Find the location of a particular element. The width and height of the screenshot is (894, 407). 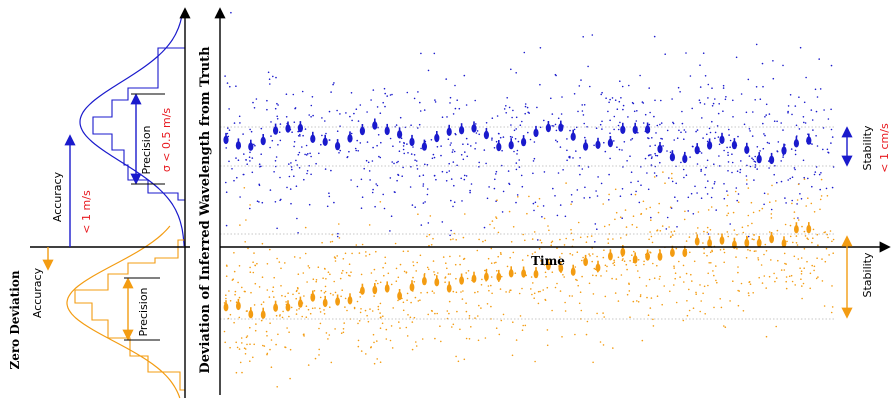

orange-precision-label: Precision is located at coordinates (143, 311).